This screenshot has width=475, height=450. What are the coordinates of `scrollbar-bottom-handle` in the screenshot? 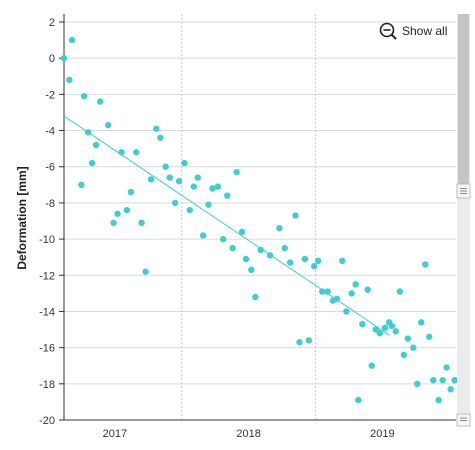 It's located at (463, 420).